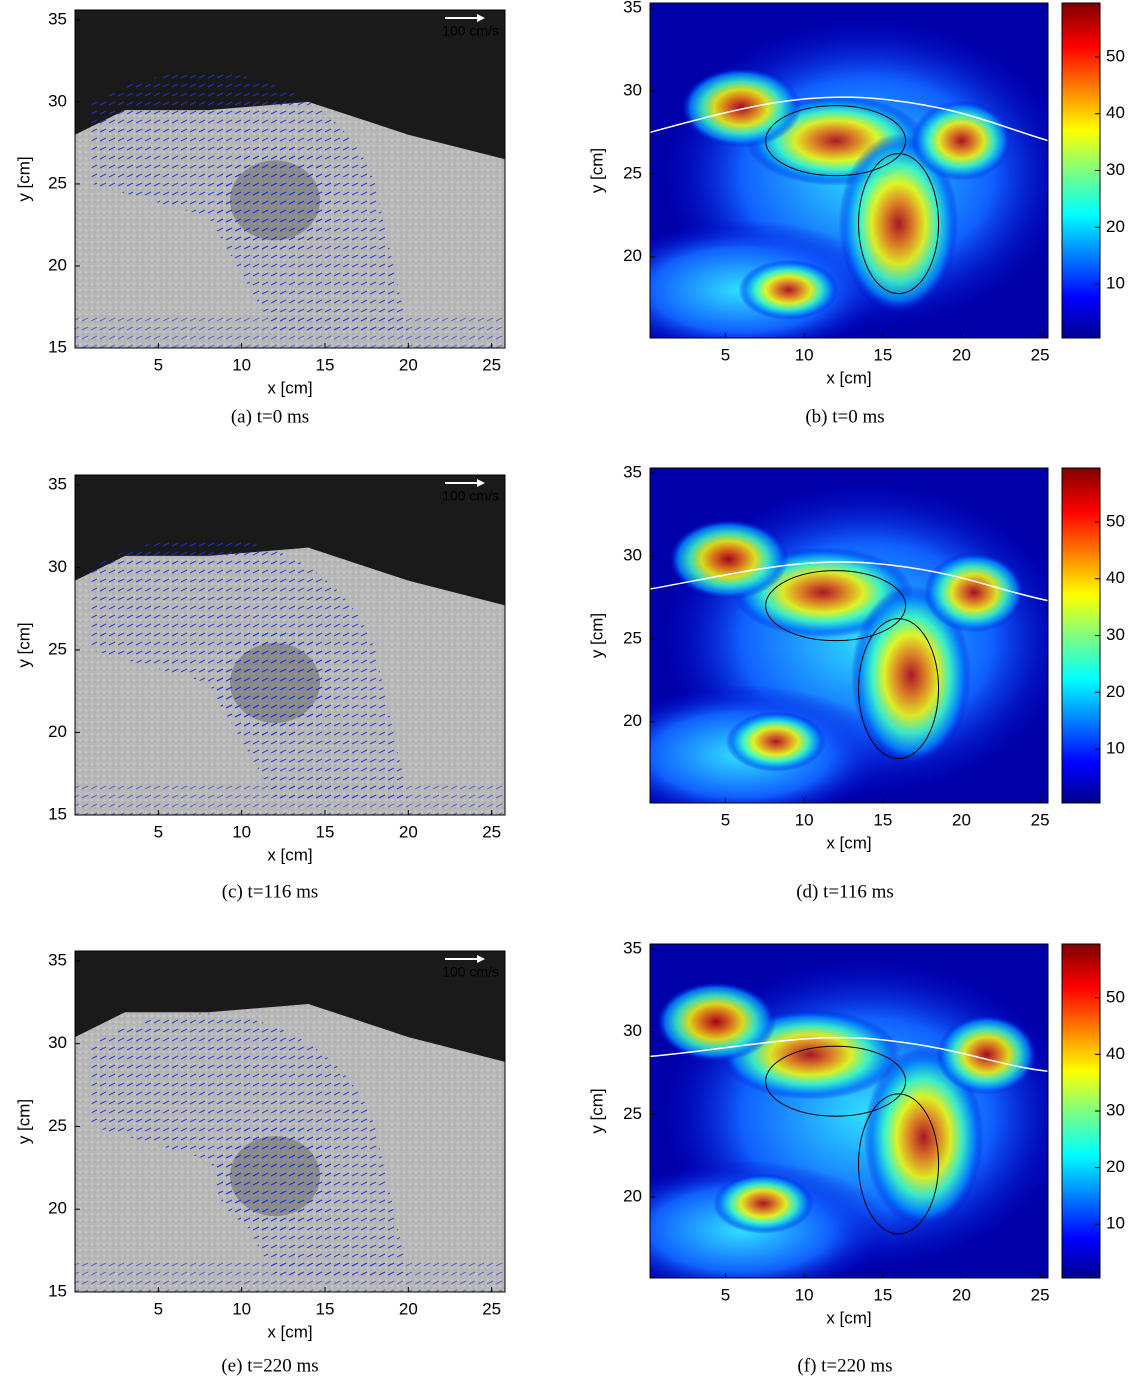 The width and height of the screenshot is (1138, 1383). I want to click on caption: (e) t=220 ms, so click(269, 1365).